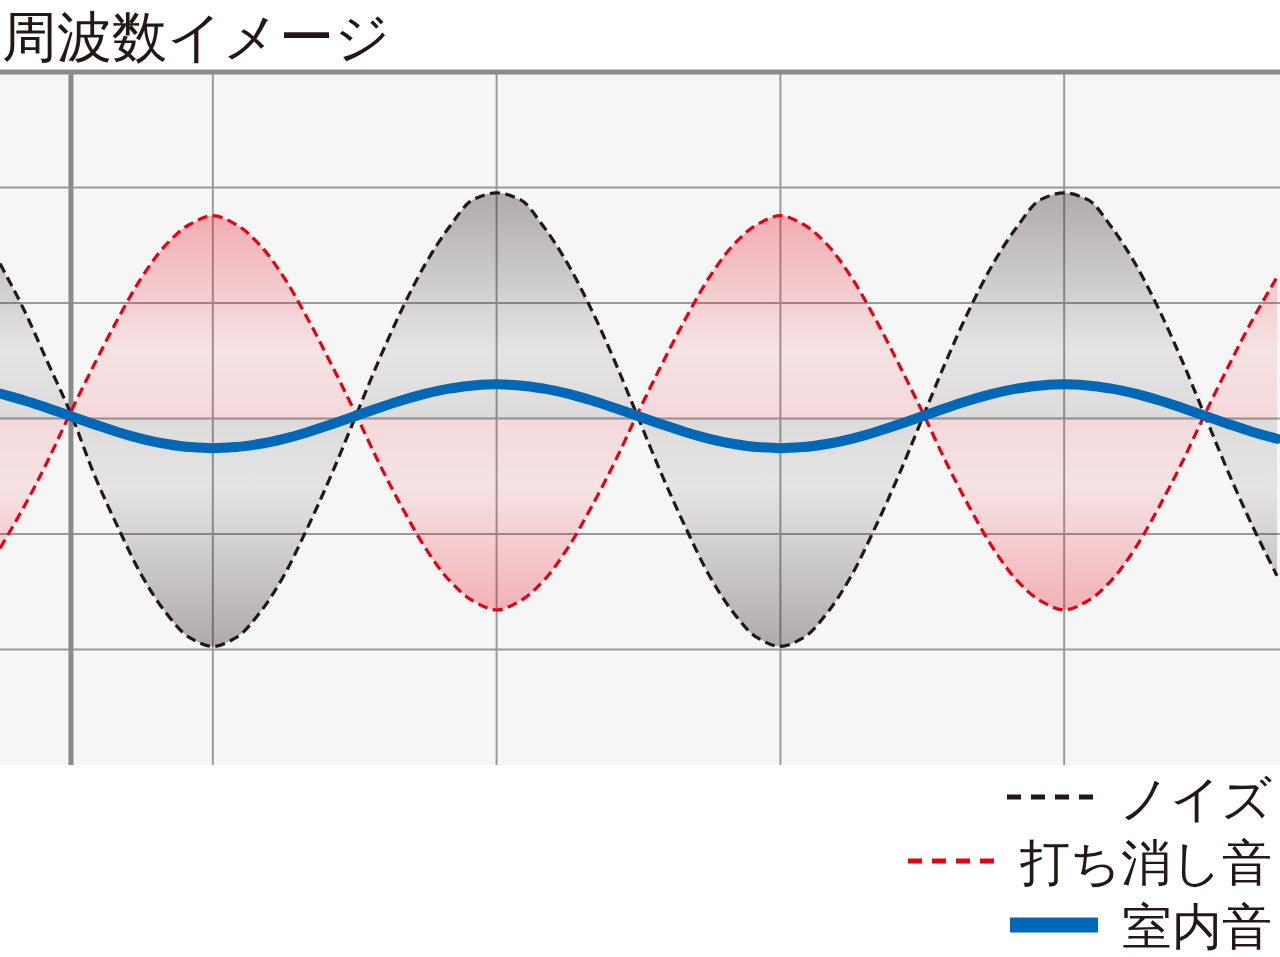 Image resolution: width=1280 pixels, height=957 pixels. Describe the element at coordinates (196, 37) in the screenshot. I see `title: 周波数イメージ` at that location.